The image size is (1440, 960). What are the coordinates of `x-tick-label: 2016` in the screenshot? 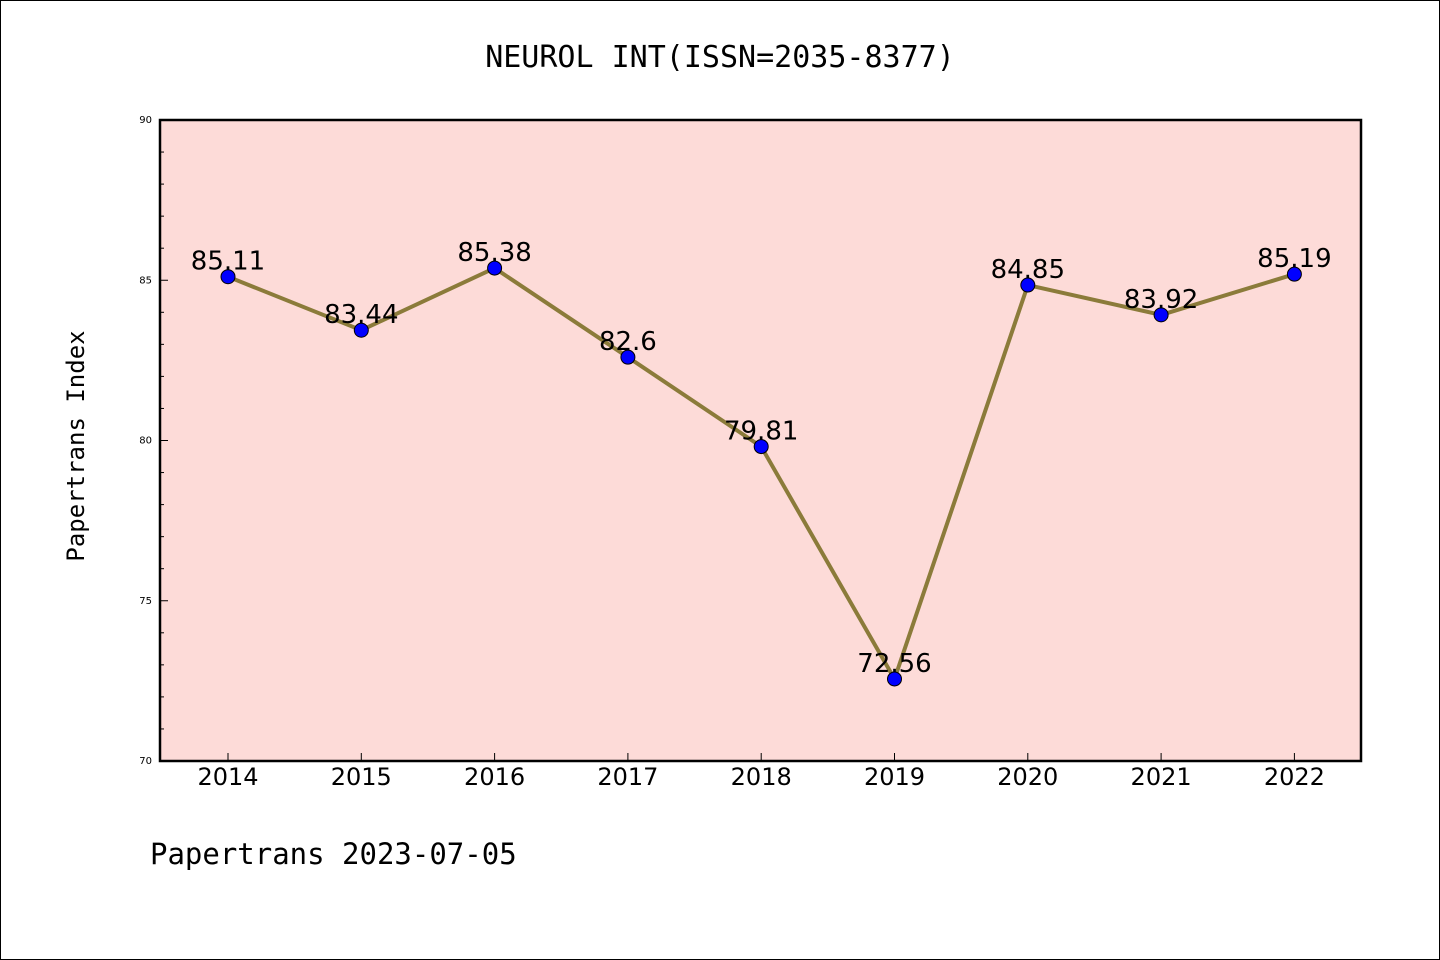 It's located at (494, 777).